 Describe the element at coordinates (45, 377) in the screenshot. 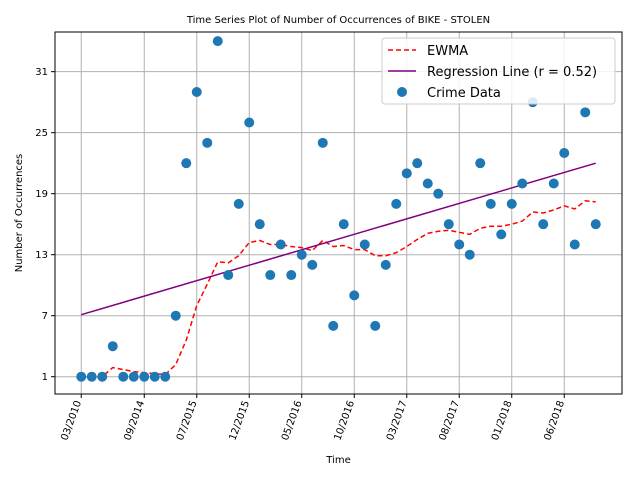

I see `y-tick-label: 1` at that location.